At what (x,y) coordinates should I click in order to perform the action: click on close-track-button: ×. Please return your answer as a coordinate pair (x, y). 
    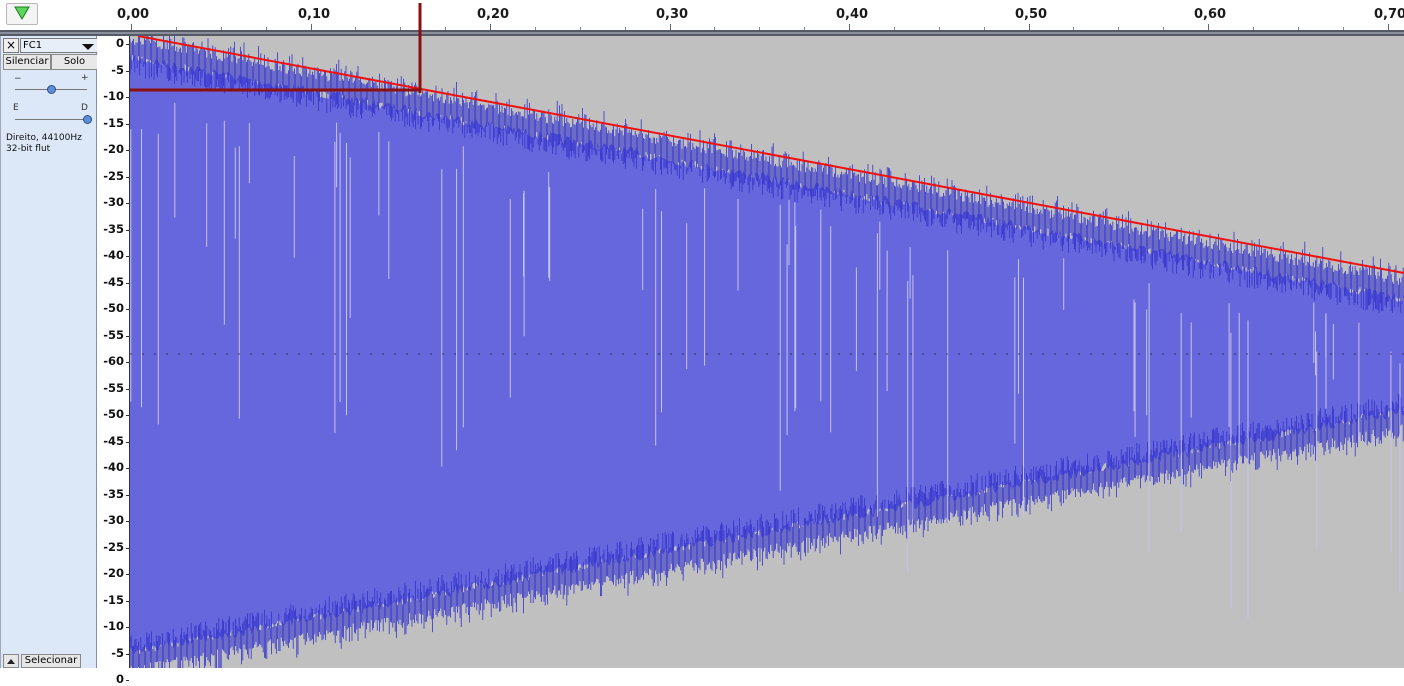
    Looking at the image, I should click on (11, 45).